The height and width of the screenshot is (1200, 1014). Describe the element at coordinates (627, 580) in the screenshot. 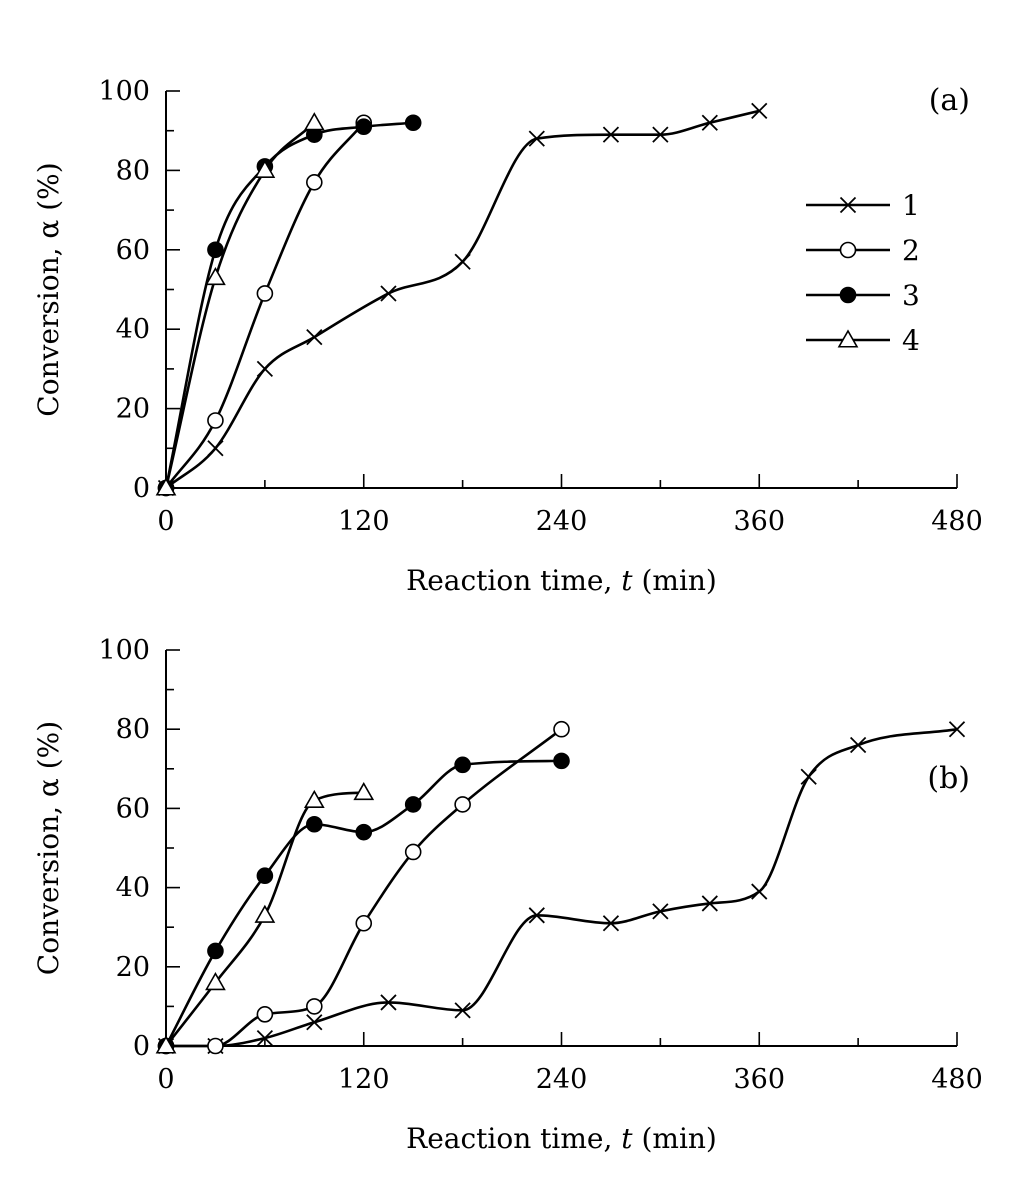

I see `panel-a-x-label-var: t` at that location.